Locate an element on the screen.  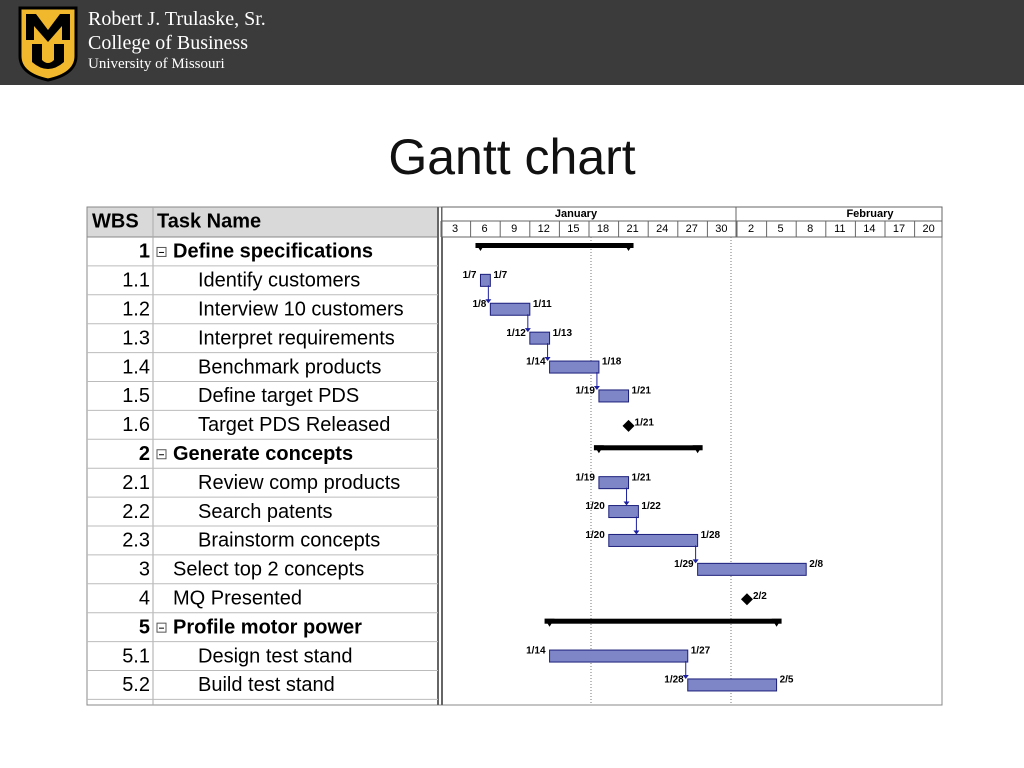
wbs-cell: 3 is located at coordinates (144, 570).